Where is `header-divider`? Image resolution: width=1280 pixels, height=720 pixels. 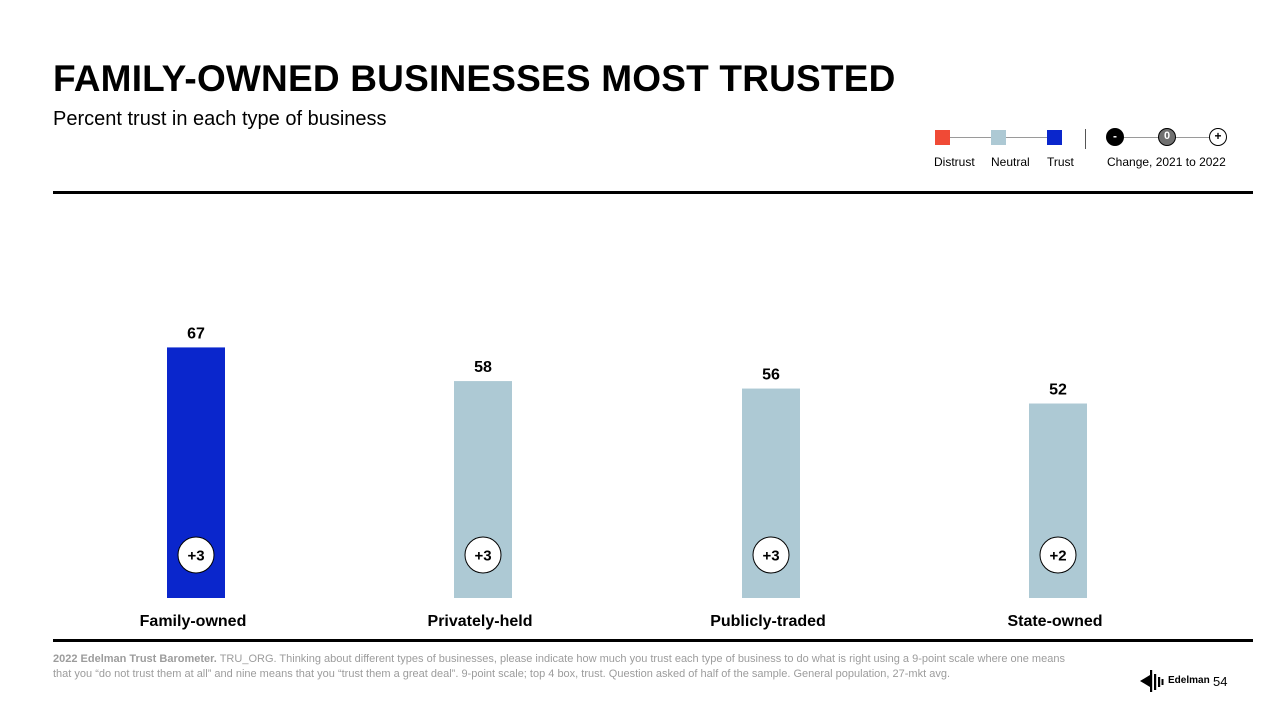
header-divider is located at coordinates (653, 192).